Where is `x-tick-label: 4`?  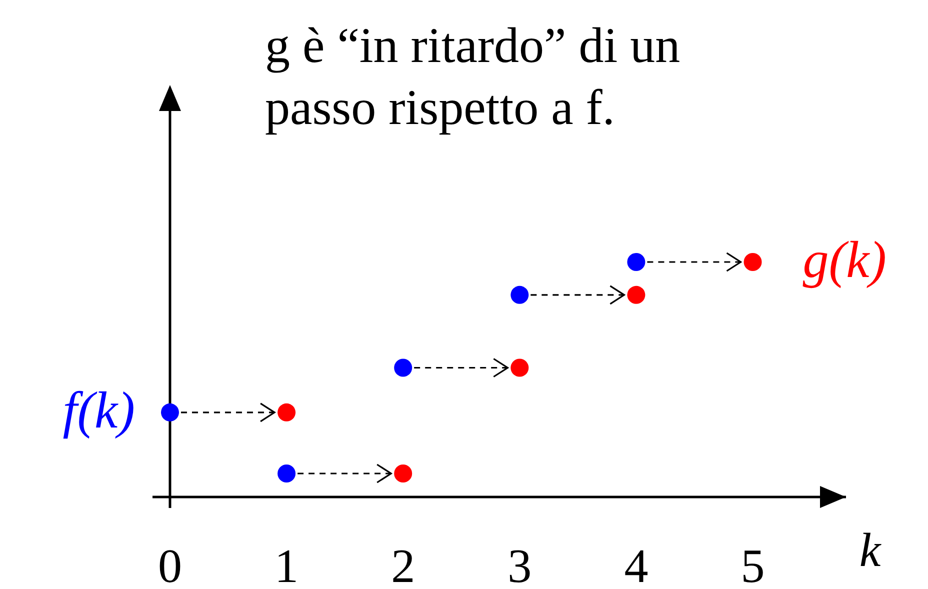 x-tick-label: 4 is located at coordinates (636, 564).